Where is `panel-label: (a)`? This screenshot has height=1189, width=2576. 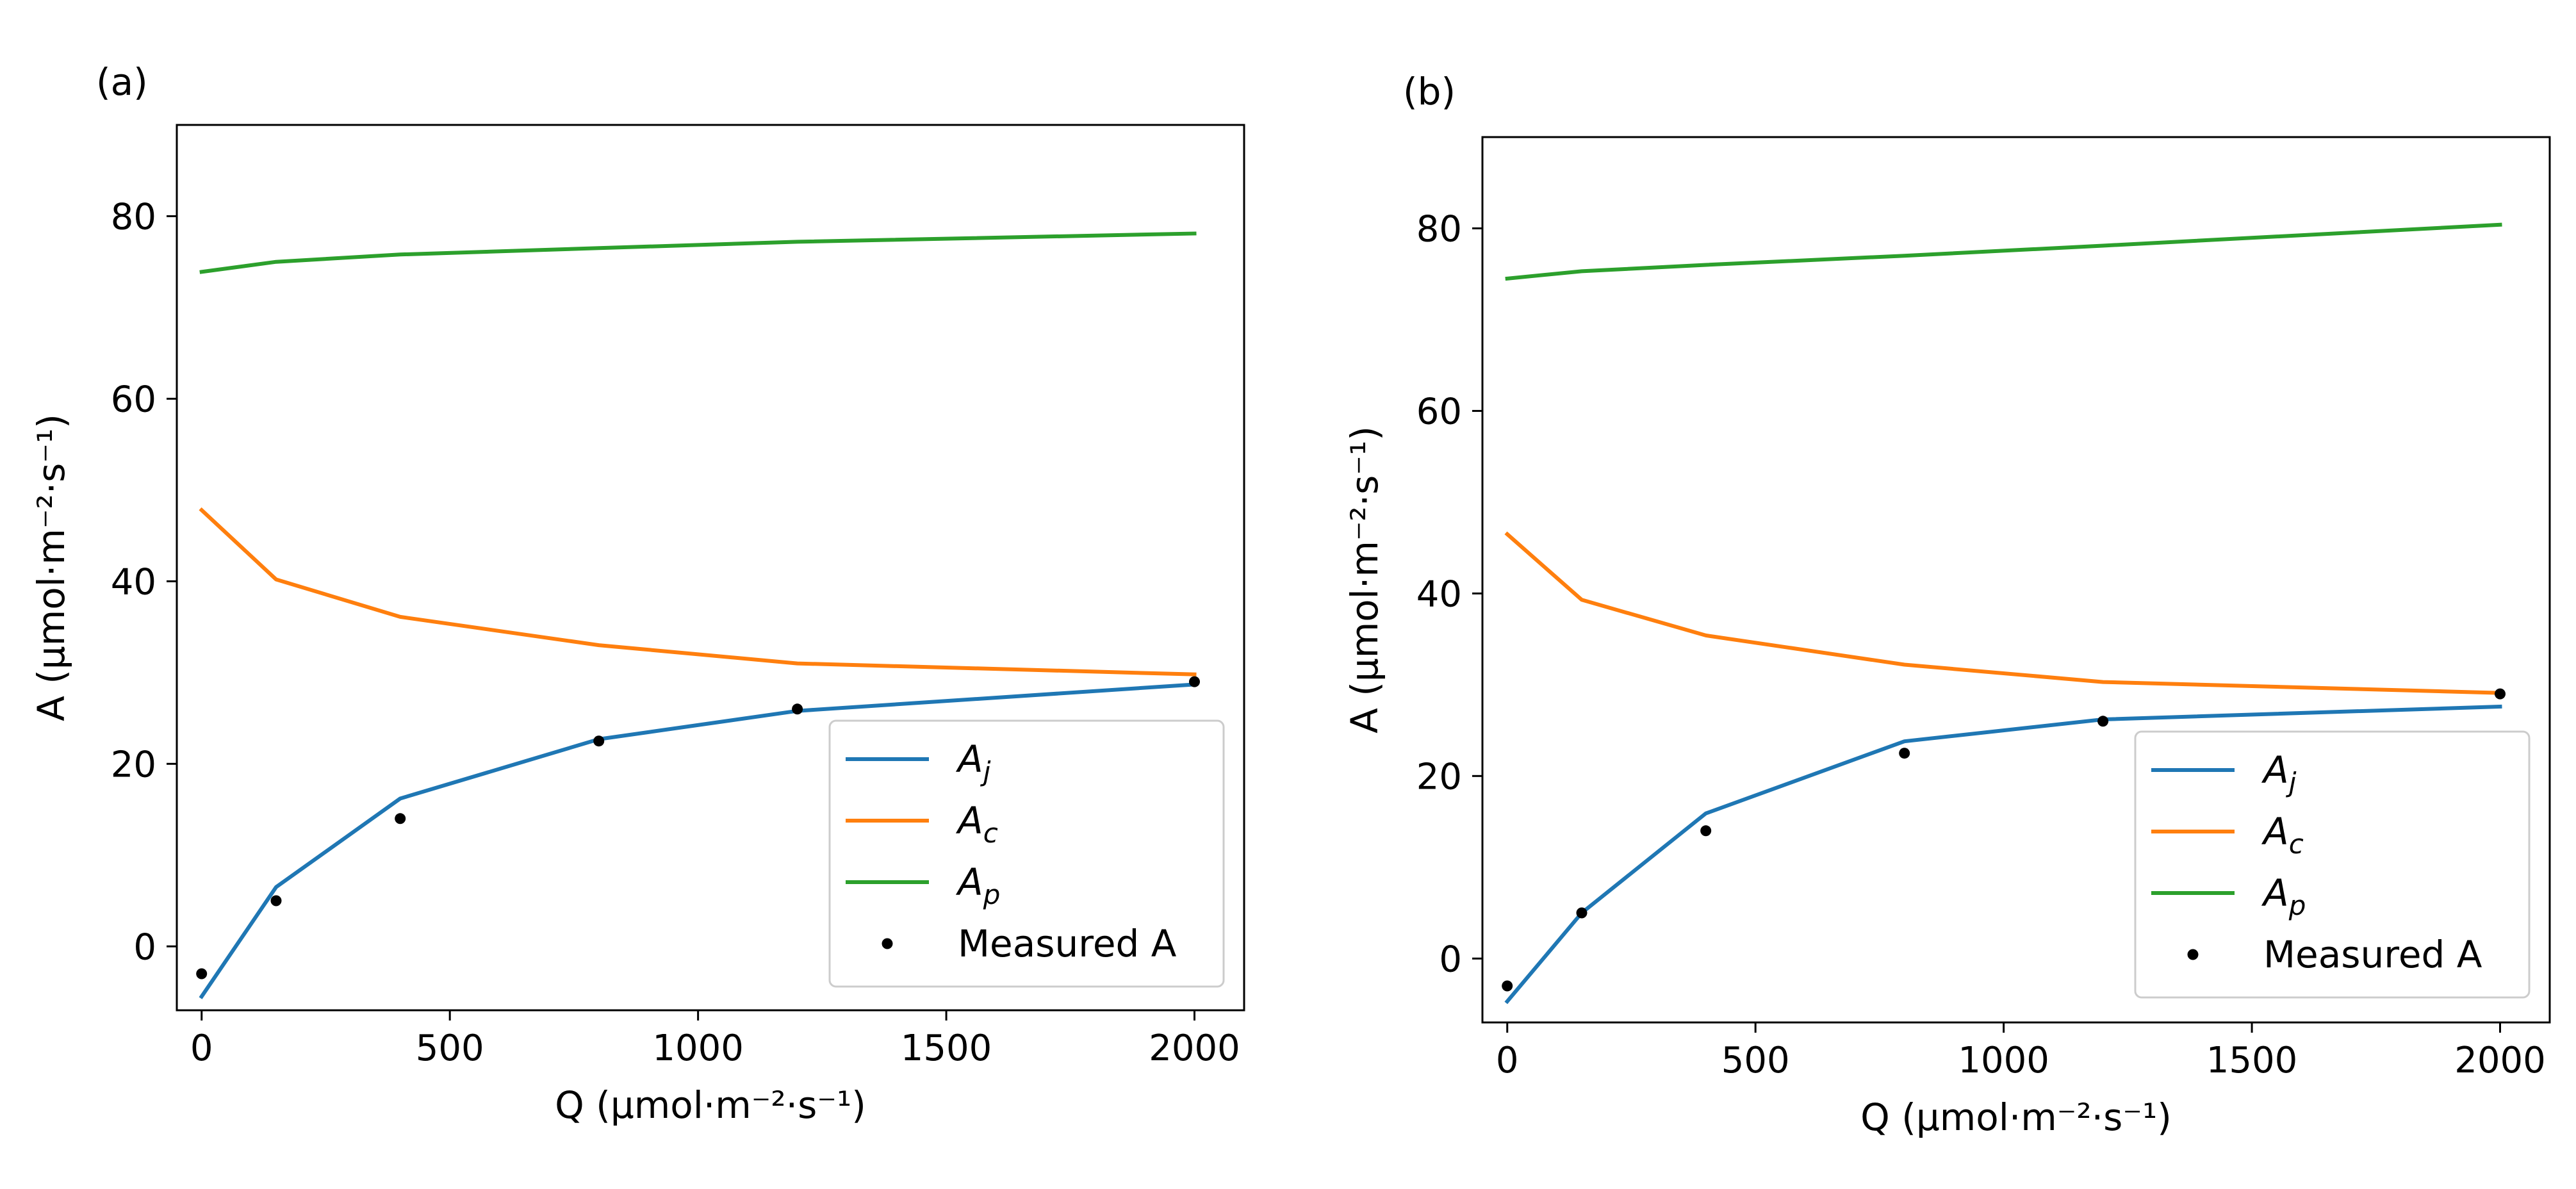 panel-label: (a) is located at coordinates (122, 82).